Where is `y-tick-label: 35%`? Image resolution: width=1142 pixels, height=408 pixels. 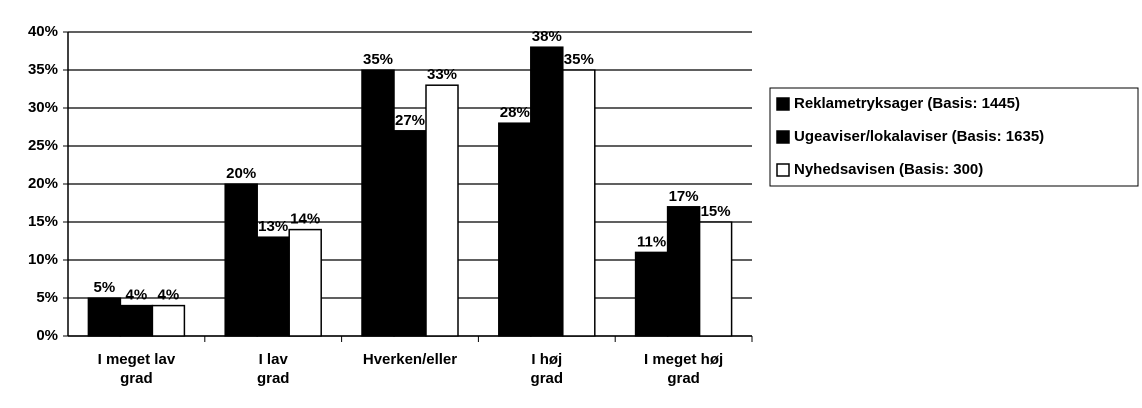
y-tick-label: 35% is located at coordinates (43, 69).